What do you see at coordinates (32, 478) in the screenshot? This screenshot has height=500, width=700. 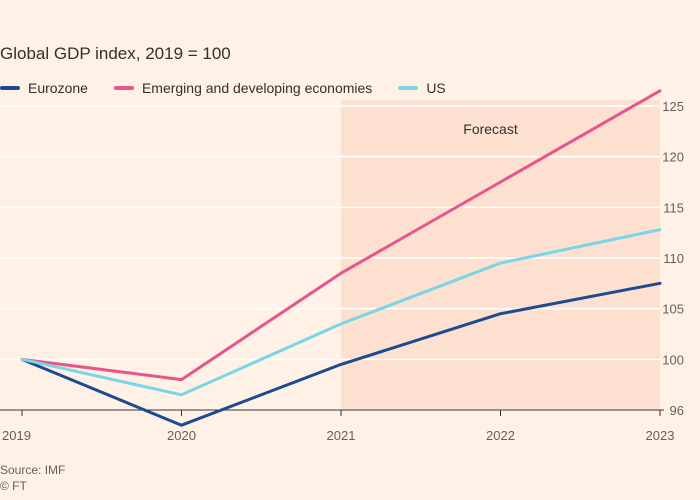 I see `source-note: Source: IMF © FT` at bounding box center [32, 478].